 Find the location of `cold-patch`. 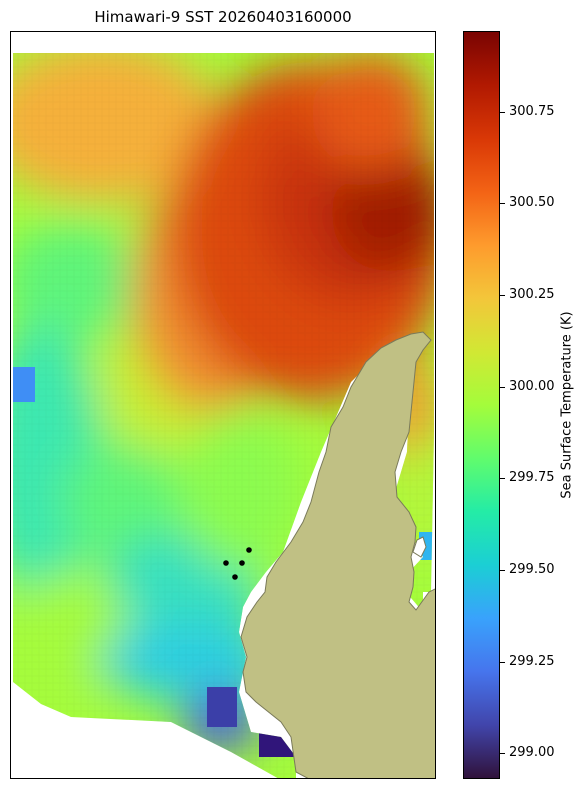

cold-patch is located at coordinates (222, 707).